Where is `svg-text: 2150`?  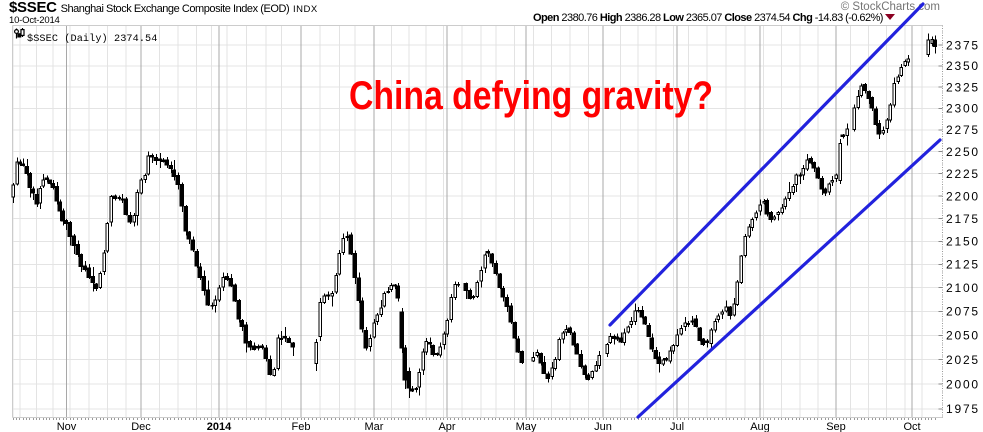 svg-text: 2150 is located at coordinates (963, 242).